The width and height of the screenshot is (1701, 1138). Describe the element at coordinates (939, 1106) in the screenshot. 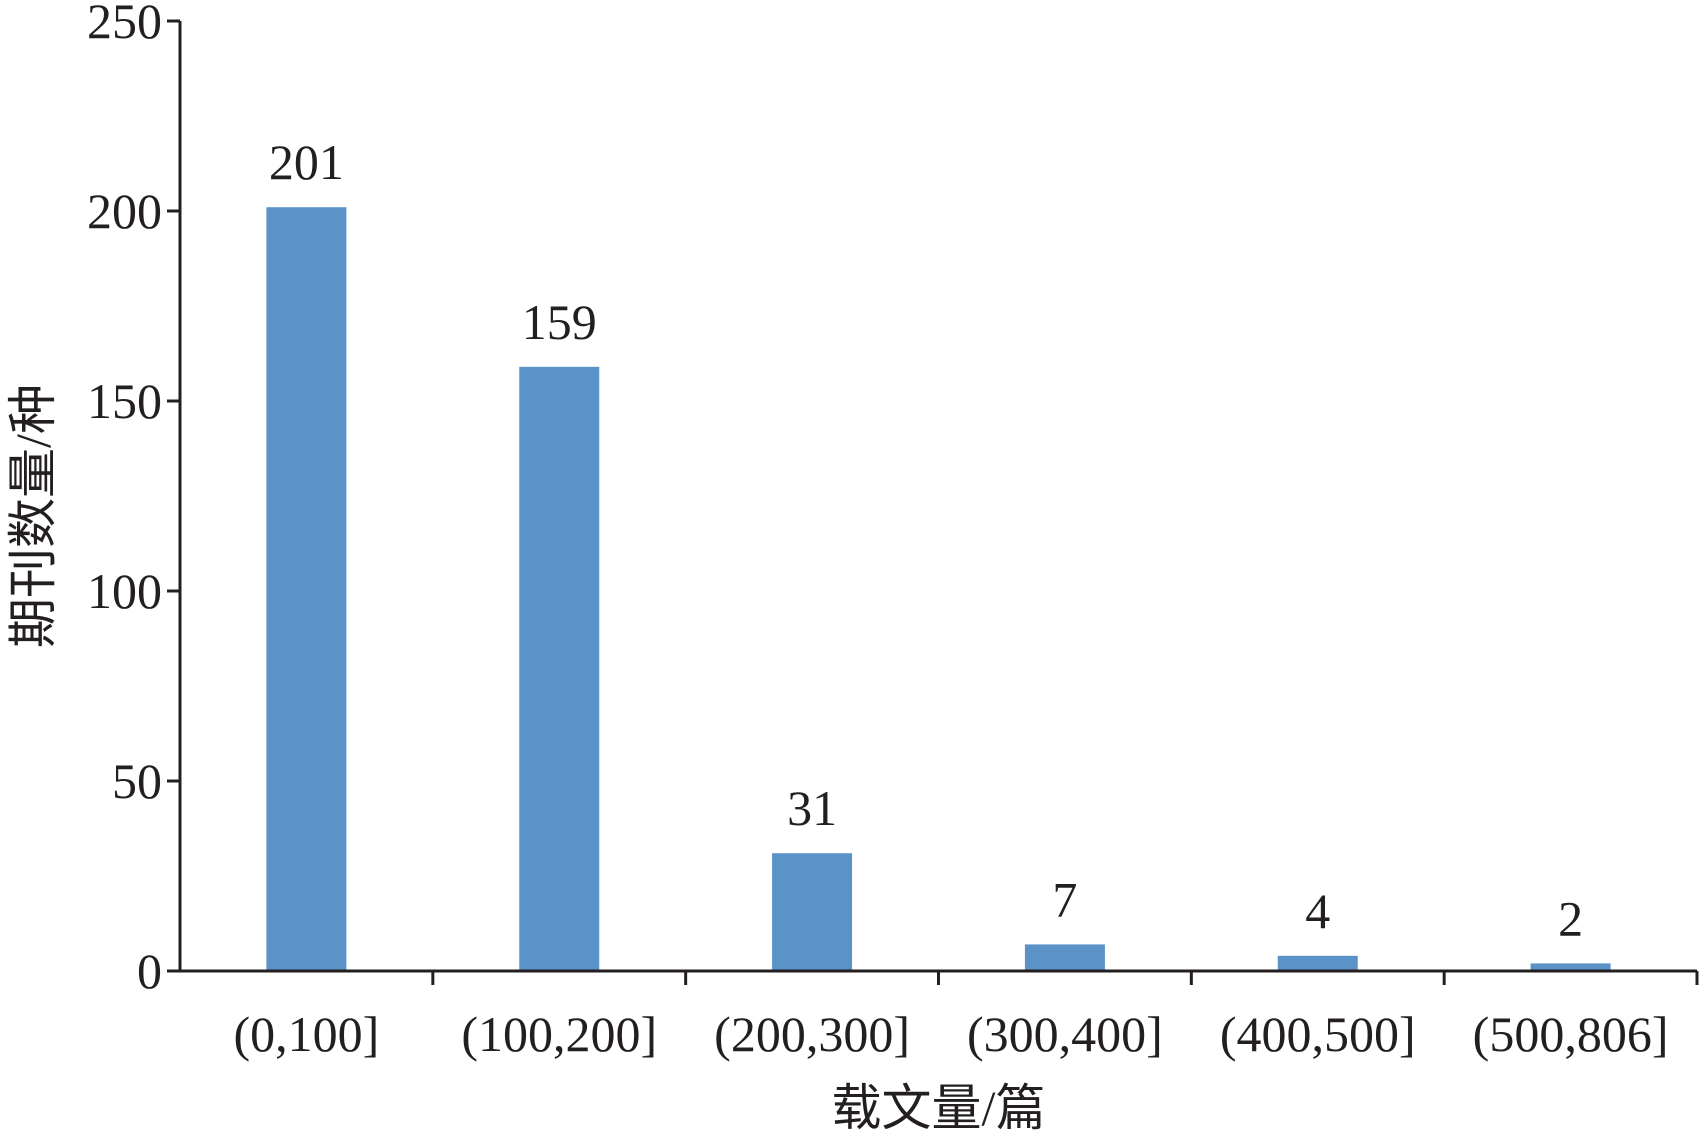

I see `x-axis-title: 载文量/篇` at that location.